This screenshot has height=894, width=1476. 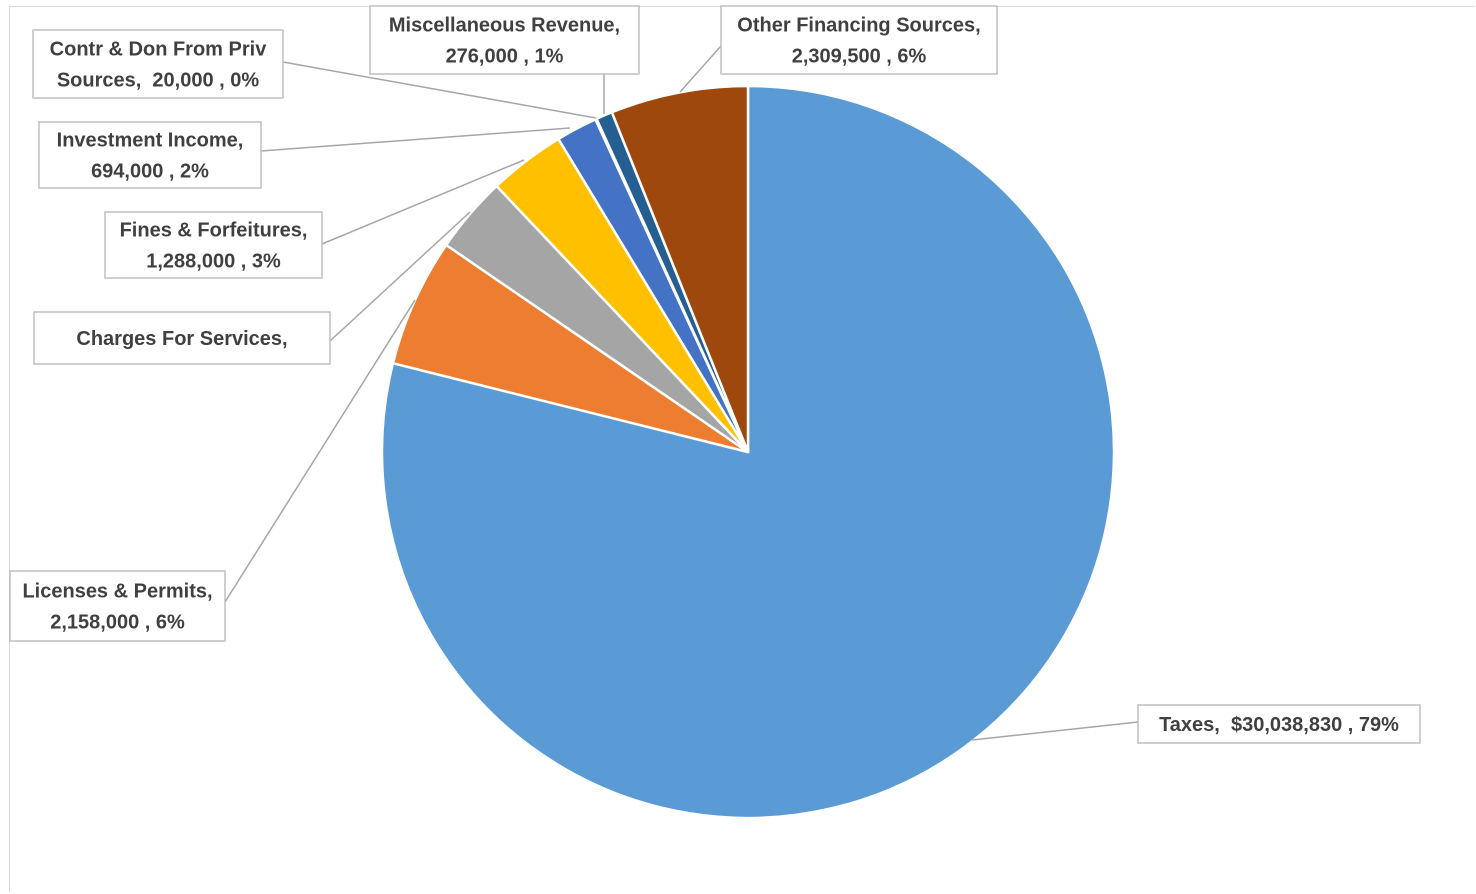 What do you see at coordinates (415, 139) in the screenshot?
I see `leader-line-investment-income` at bounding box center [415, 139].